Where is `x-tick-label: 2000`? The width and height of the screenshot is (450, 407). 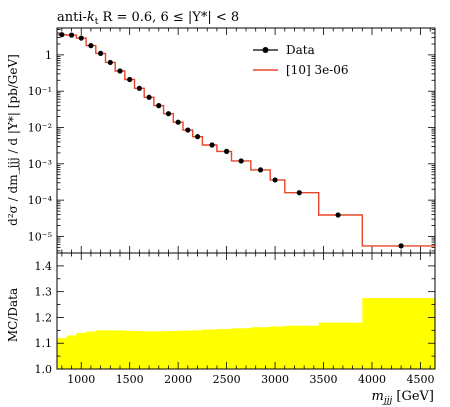
x-tick-label: 2000 is located at coordinates (178, 379).